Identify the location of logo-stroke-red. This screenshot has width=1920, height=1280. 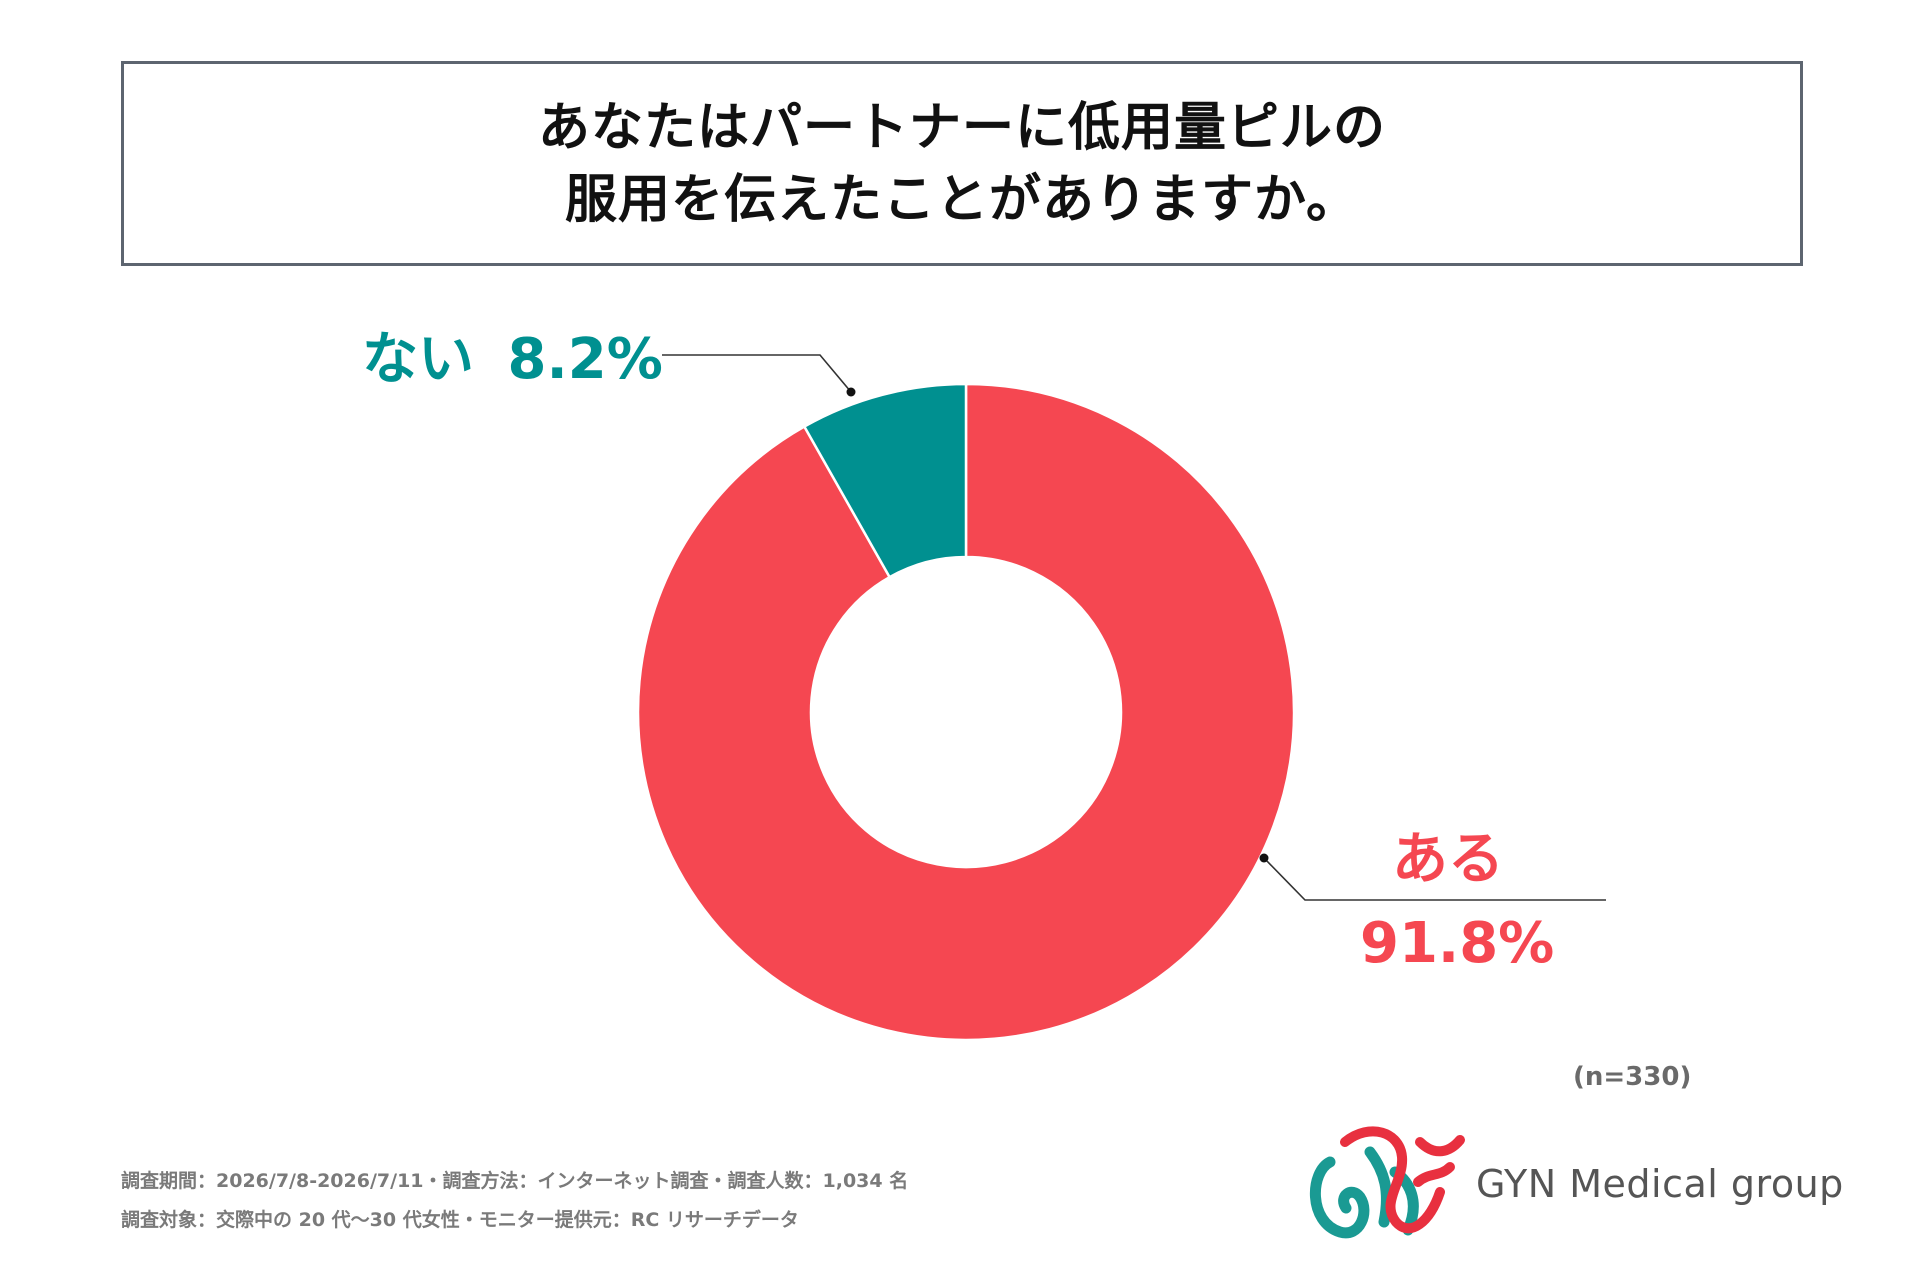
(1402, 1180).